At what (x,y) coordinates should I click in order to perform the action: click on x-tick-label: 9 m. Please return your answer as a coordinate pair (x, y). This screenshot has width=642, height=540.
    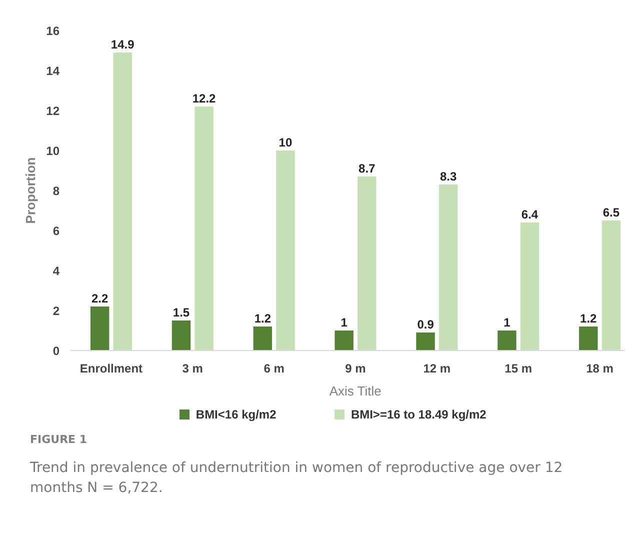
    Looking at the image, I should click on (355, 369).